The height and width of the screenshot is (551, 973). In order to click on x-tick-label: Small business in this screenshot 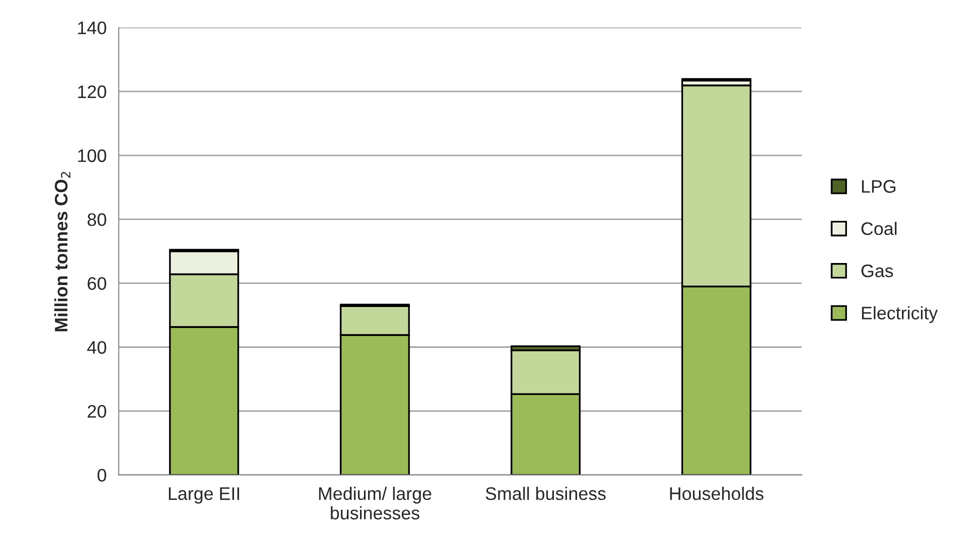, I will do `click(546, 493)`.